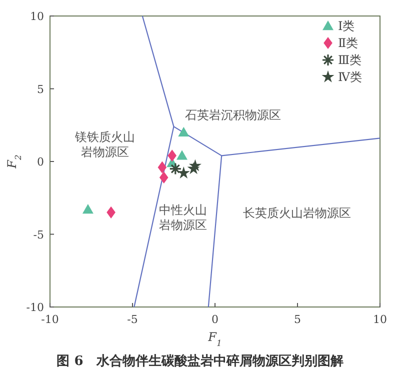 This screenshot has height=373, width=400. Describe the element at coordinates (346, 26) in the screenshot. I see `legend-label: Ⅰ类` at that location.